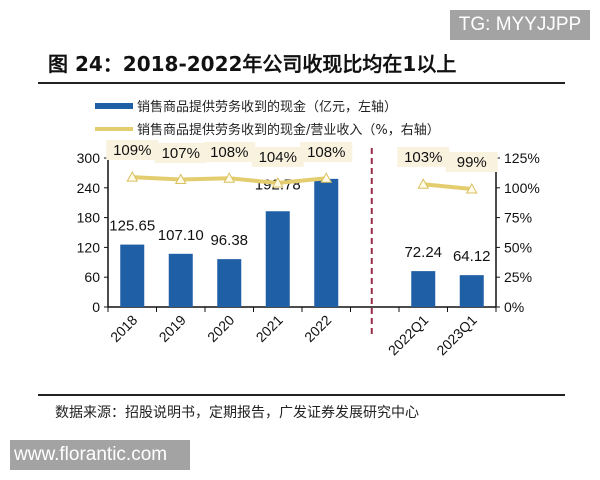 Image resolution: width=600 pixels, height=480 pixels. I want to click on x-tick-label: 2018, so click(123, 328).